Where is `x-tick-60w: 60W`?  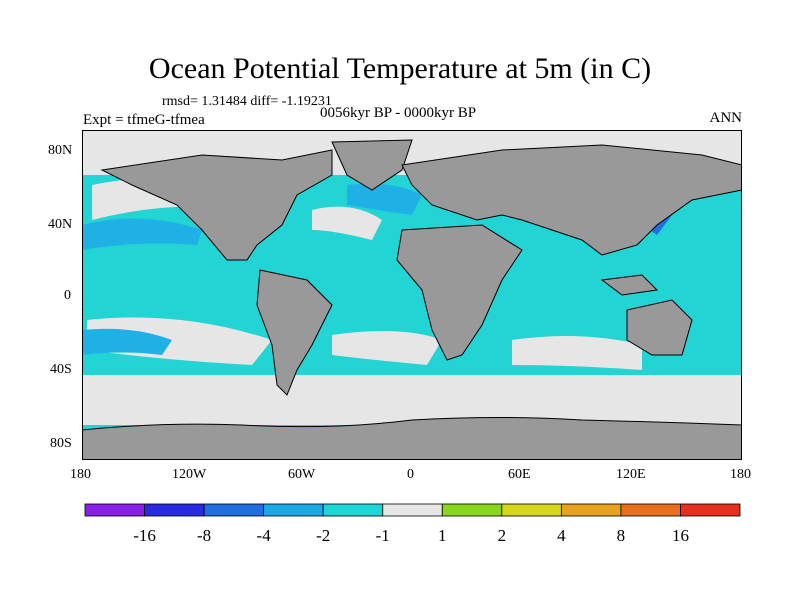
x-tick-60w: 60W is located at coordinates (302, 474).